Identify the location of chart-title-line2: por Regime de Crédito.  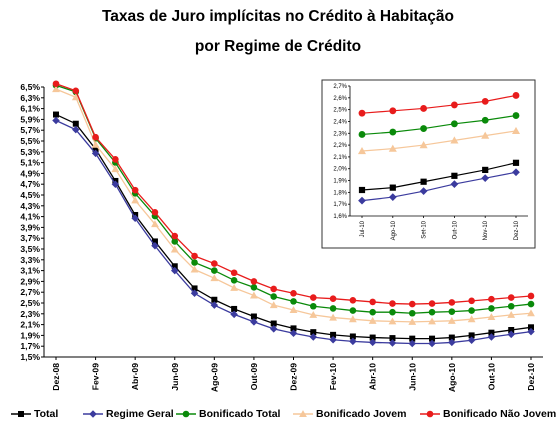
(278, 46).